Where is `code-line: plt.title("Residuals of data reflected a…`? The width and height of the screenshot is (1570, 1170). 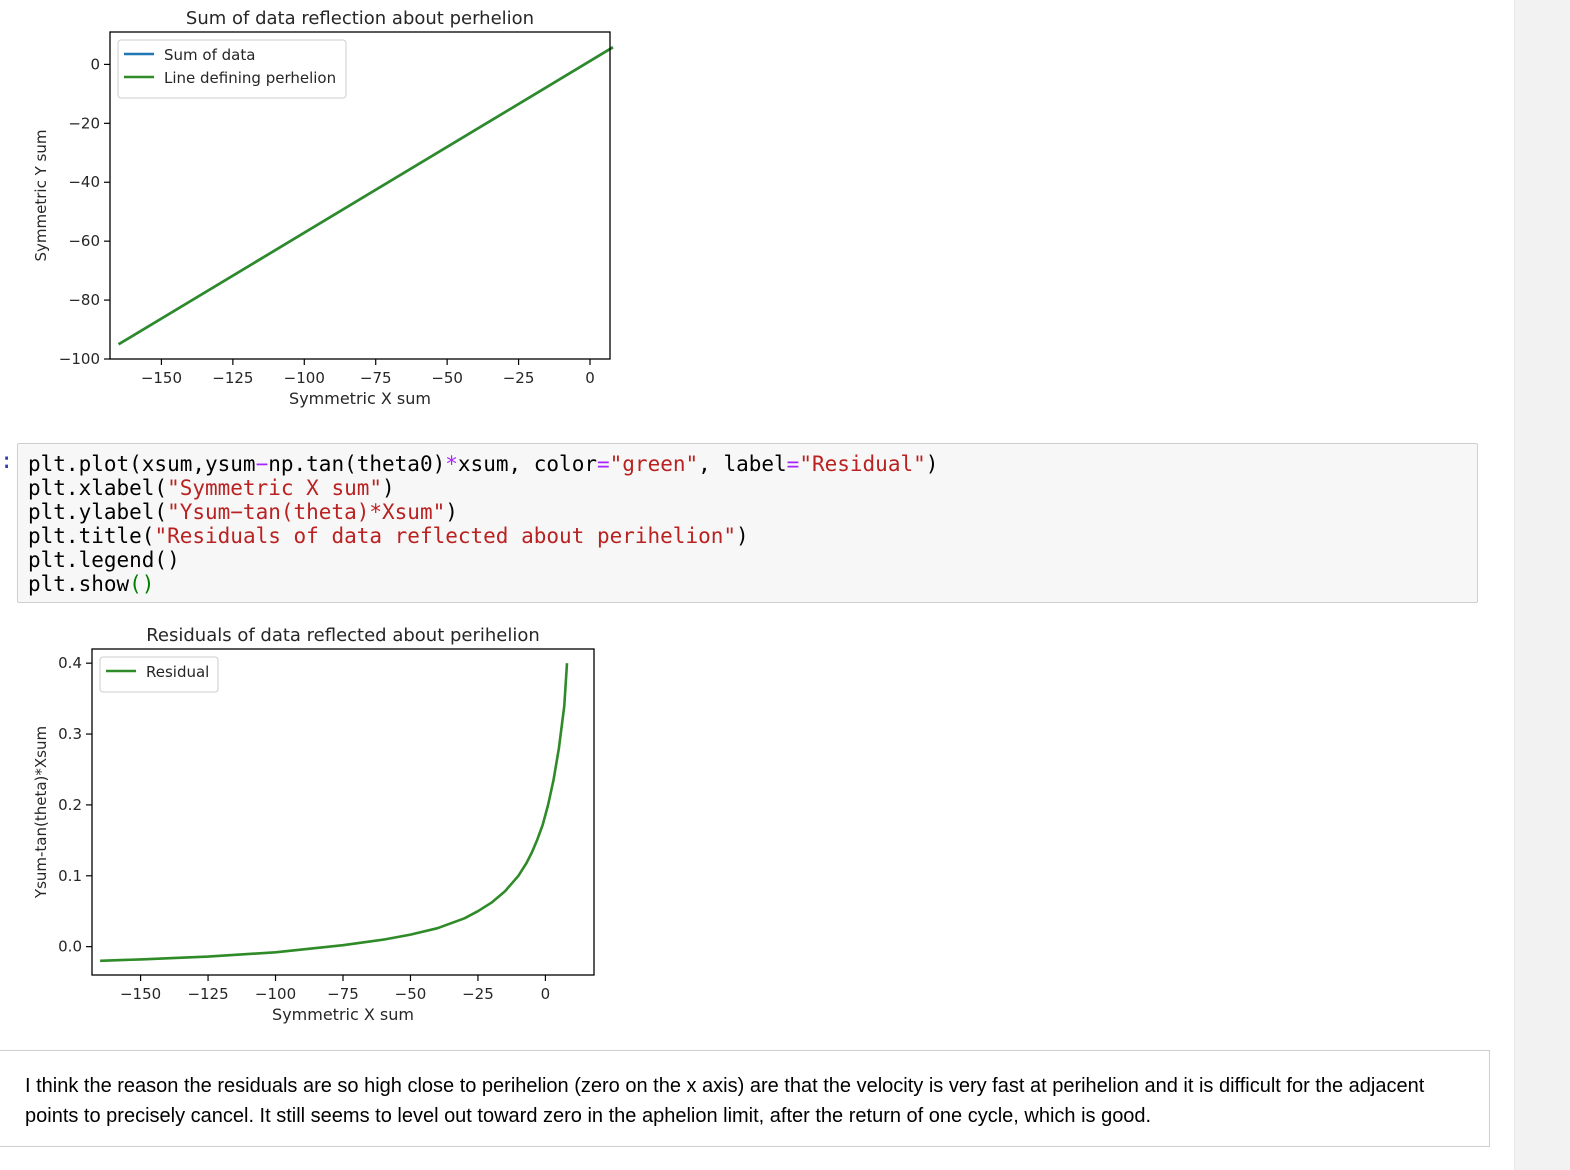 code-line: plt.title("Residuals of data reflected a… is located at coordinates (388, 536).